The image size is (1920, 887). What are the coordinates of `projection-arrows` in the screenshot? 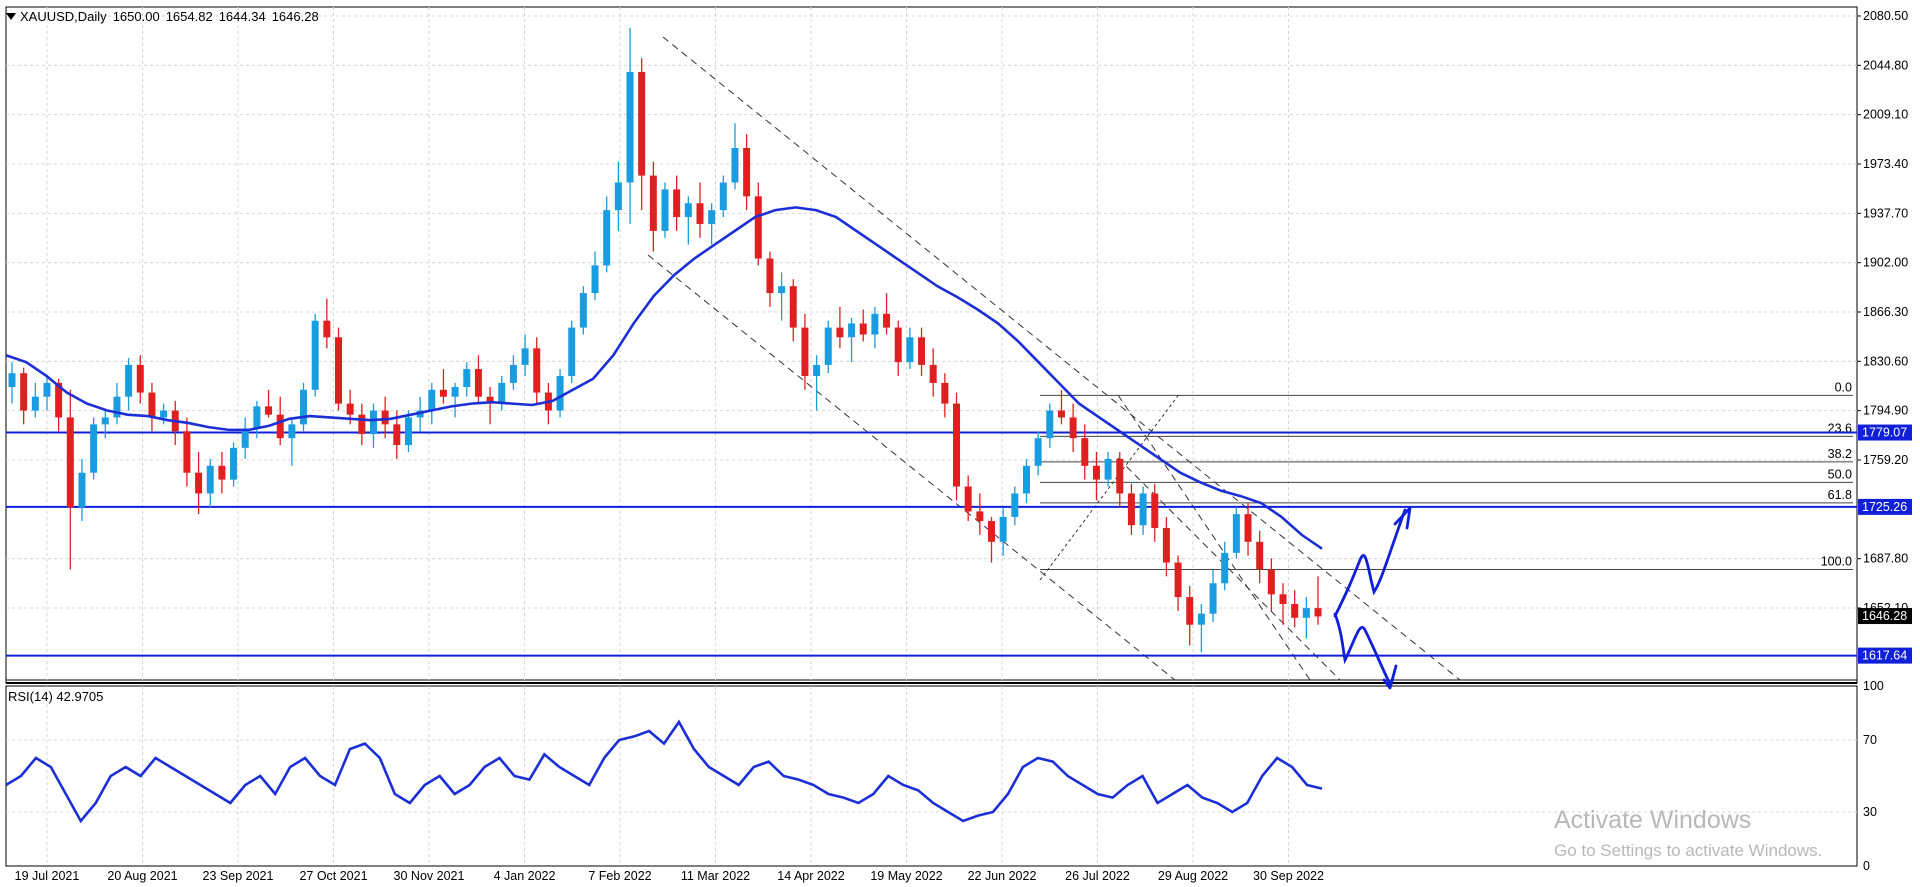 It's located at (1372, 598).